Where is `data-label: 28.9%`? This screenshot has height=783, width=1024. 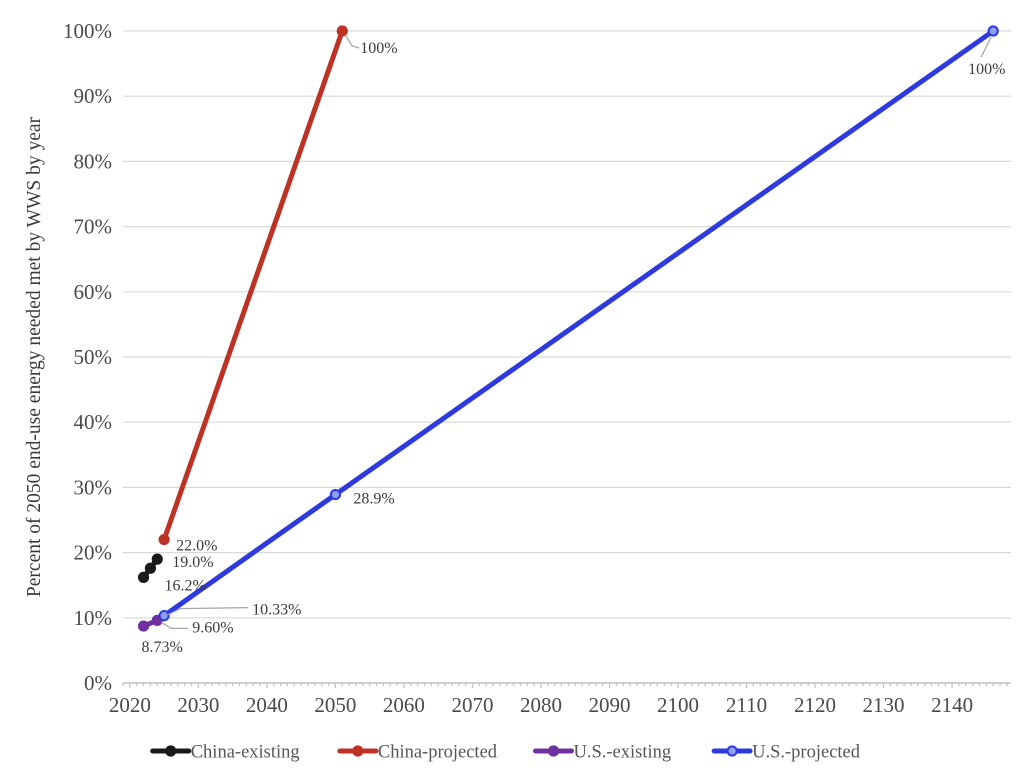
data-label: 28.9% is located at coordinates (373, 499).